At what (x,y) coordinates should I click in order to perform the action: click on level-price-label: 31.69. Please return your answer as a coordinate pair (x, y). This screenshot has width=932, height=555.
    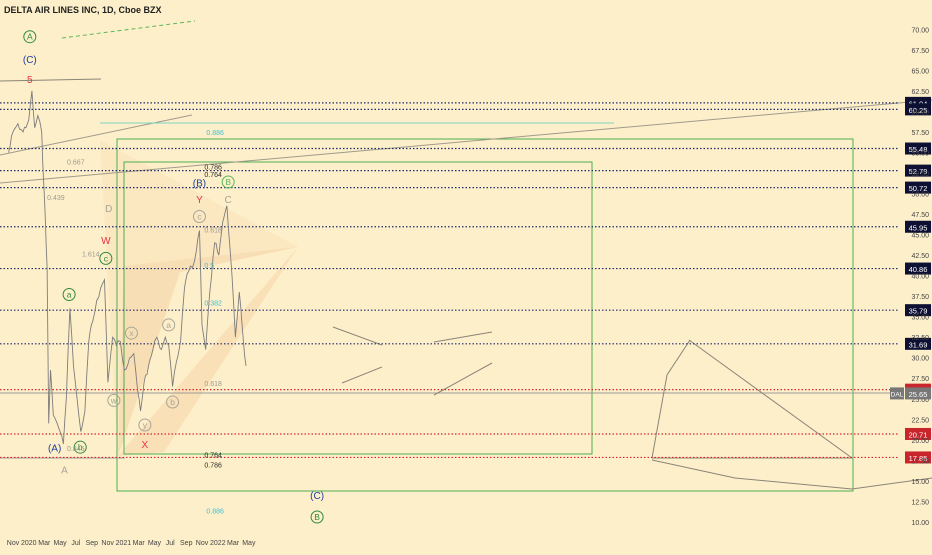
    Looking at the image, I should click on (918, 344).